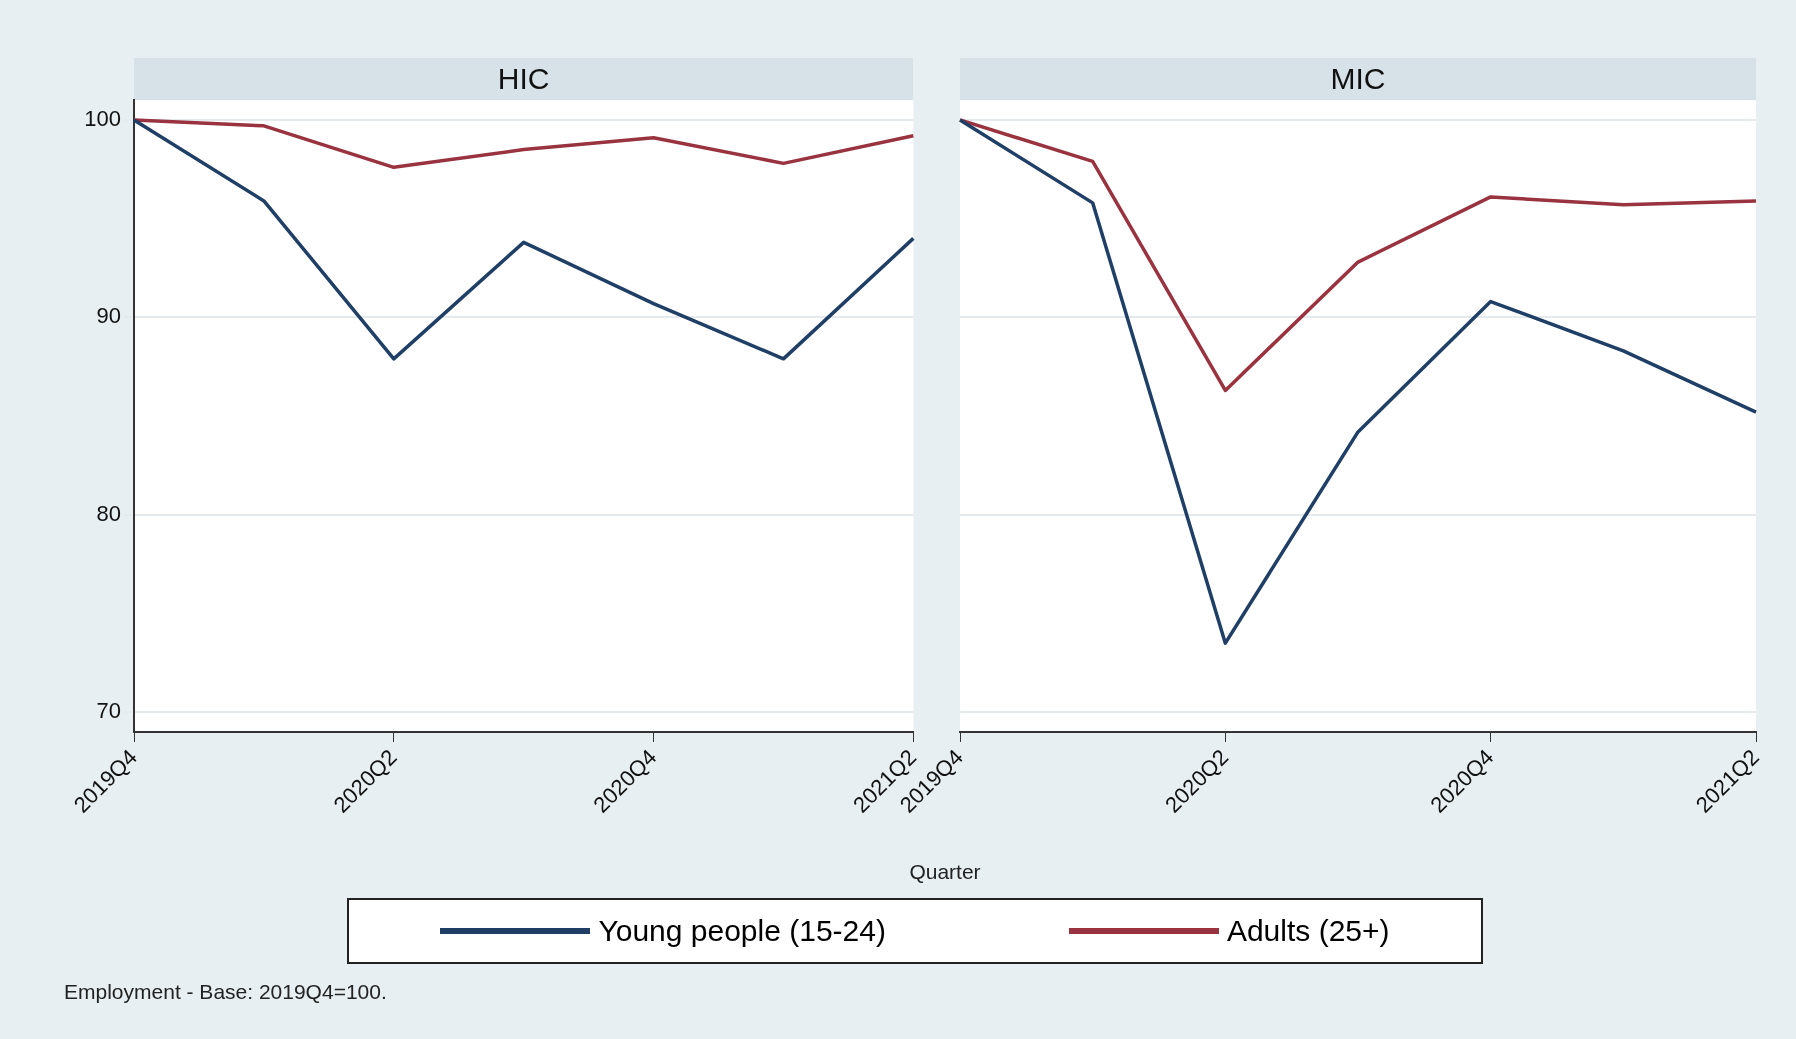  What do you see at coordinates (524, 79) in the screenshot?
I see `chart-title: HIC` at bounding box center [524, 79].